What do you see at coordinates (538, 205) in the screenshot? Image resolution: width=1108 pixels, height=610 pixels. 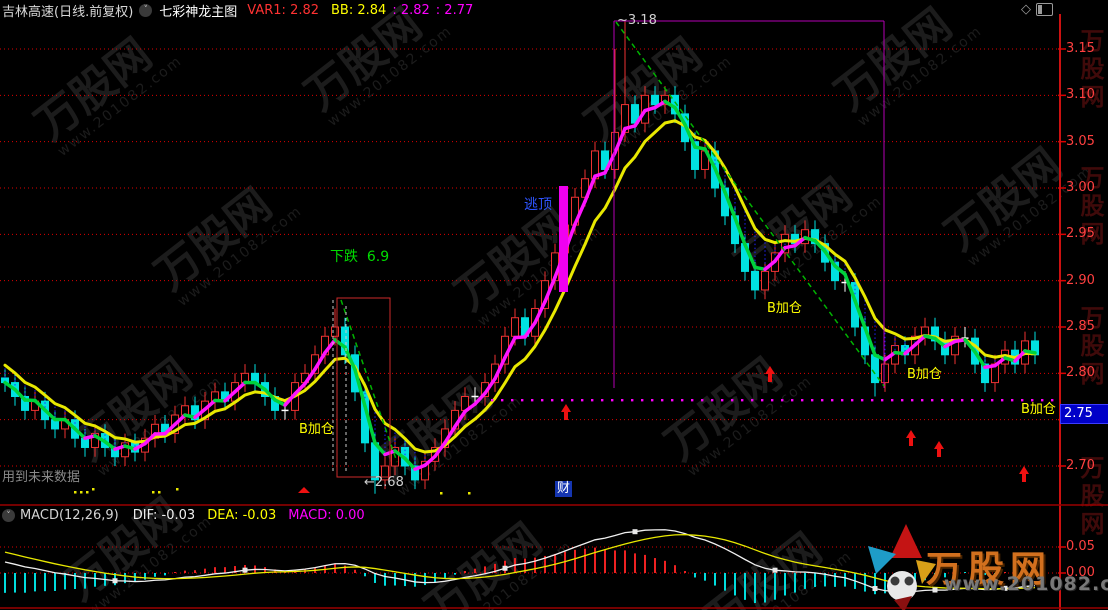 I see `escape-top-label: 逃顶` at bounding box center [538, 205].